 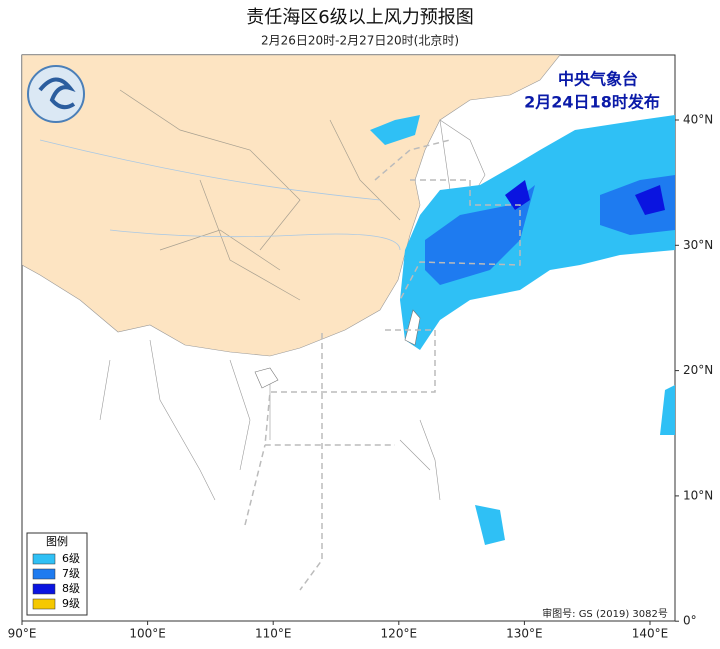 I want to click on legend-label: 9级, so click(x=71, y=603).